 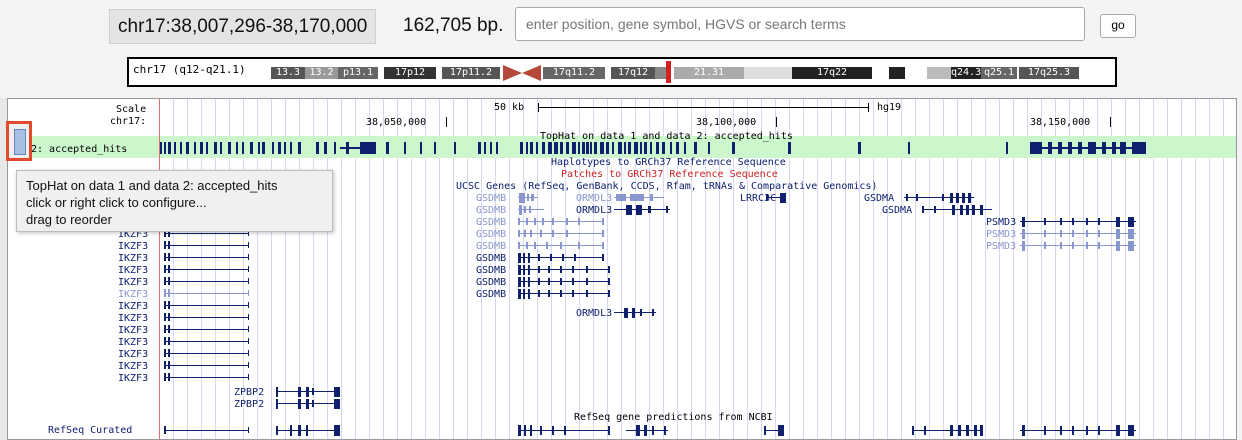 What do you see at coordinates (249, 392) in the screenshot?
I see `gene-label-zpbp2: ZPBP2` at bounding box center [249, 392].